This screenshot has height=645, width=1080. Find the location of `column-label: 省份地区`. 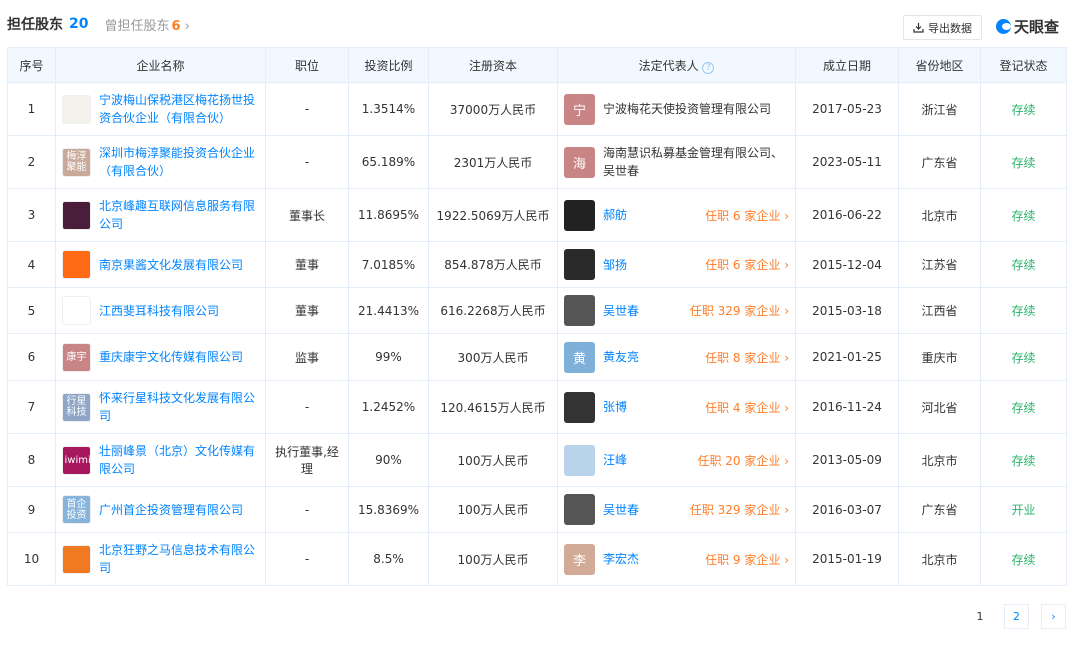

column-label: 省份地区 is located at coordinates (939, 65).